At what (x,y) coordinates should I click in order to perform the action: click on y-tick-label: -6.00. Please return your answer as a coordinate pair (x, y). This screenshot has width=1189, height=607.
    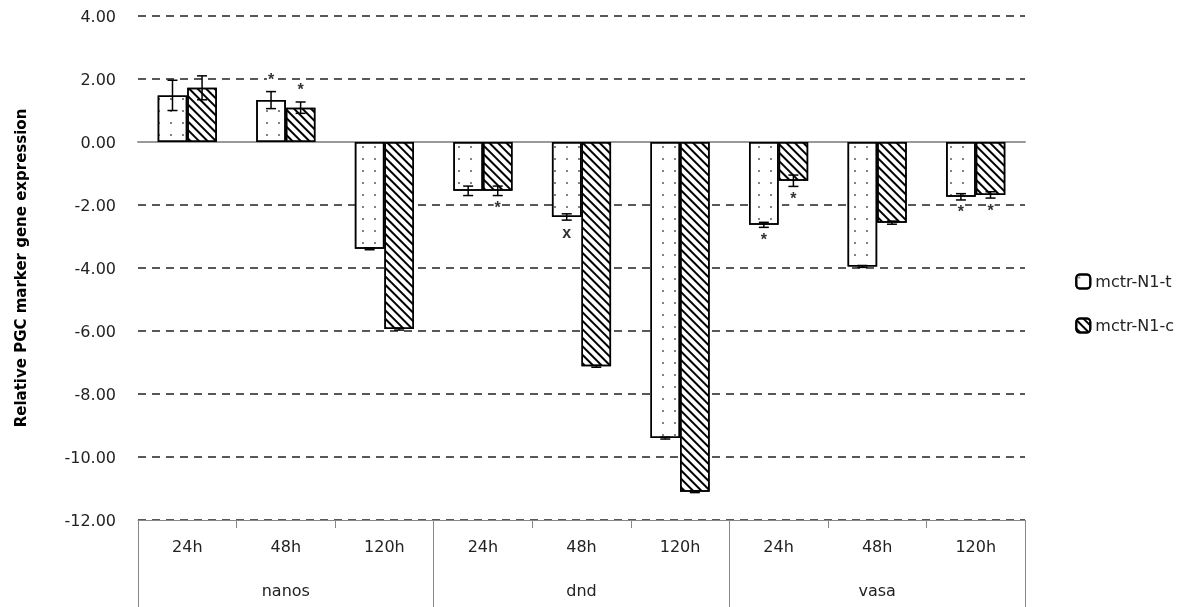
    Looking at the image, I should click on (95, 331).